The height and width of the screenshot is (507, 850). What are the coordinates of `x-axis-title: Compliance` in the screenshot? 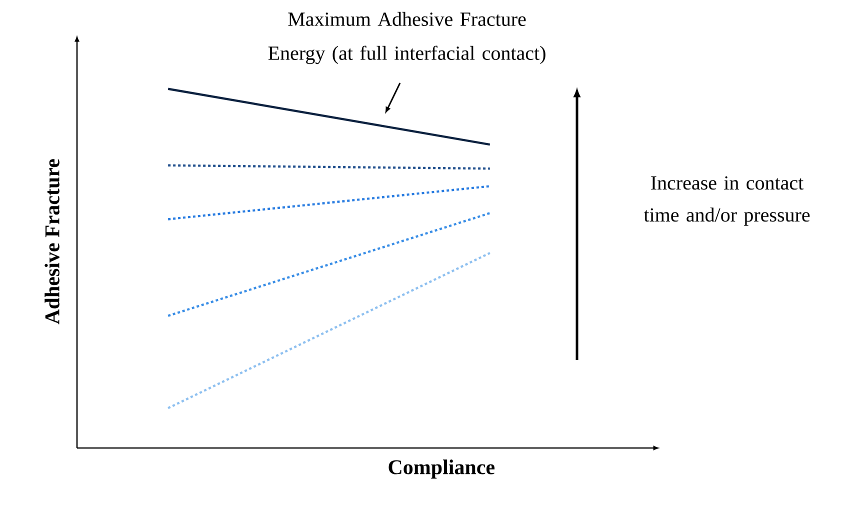 It's located at (441, 469).